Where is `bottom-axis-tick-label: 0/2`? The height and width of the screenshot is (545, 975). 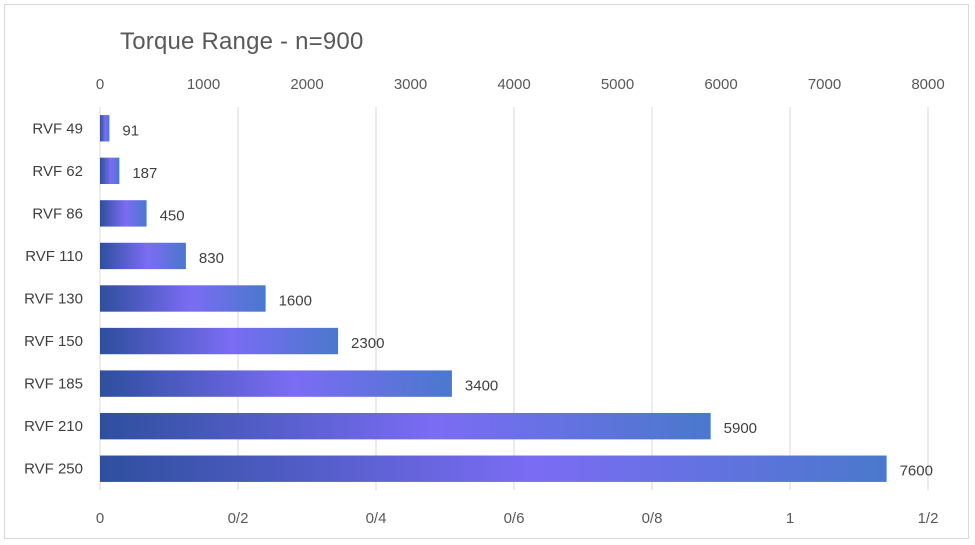 bottom-axis-tick-label: 0/2 is located at coordinates (238, 518).